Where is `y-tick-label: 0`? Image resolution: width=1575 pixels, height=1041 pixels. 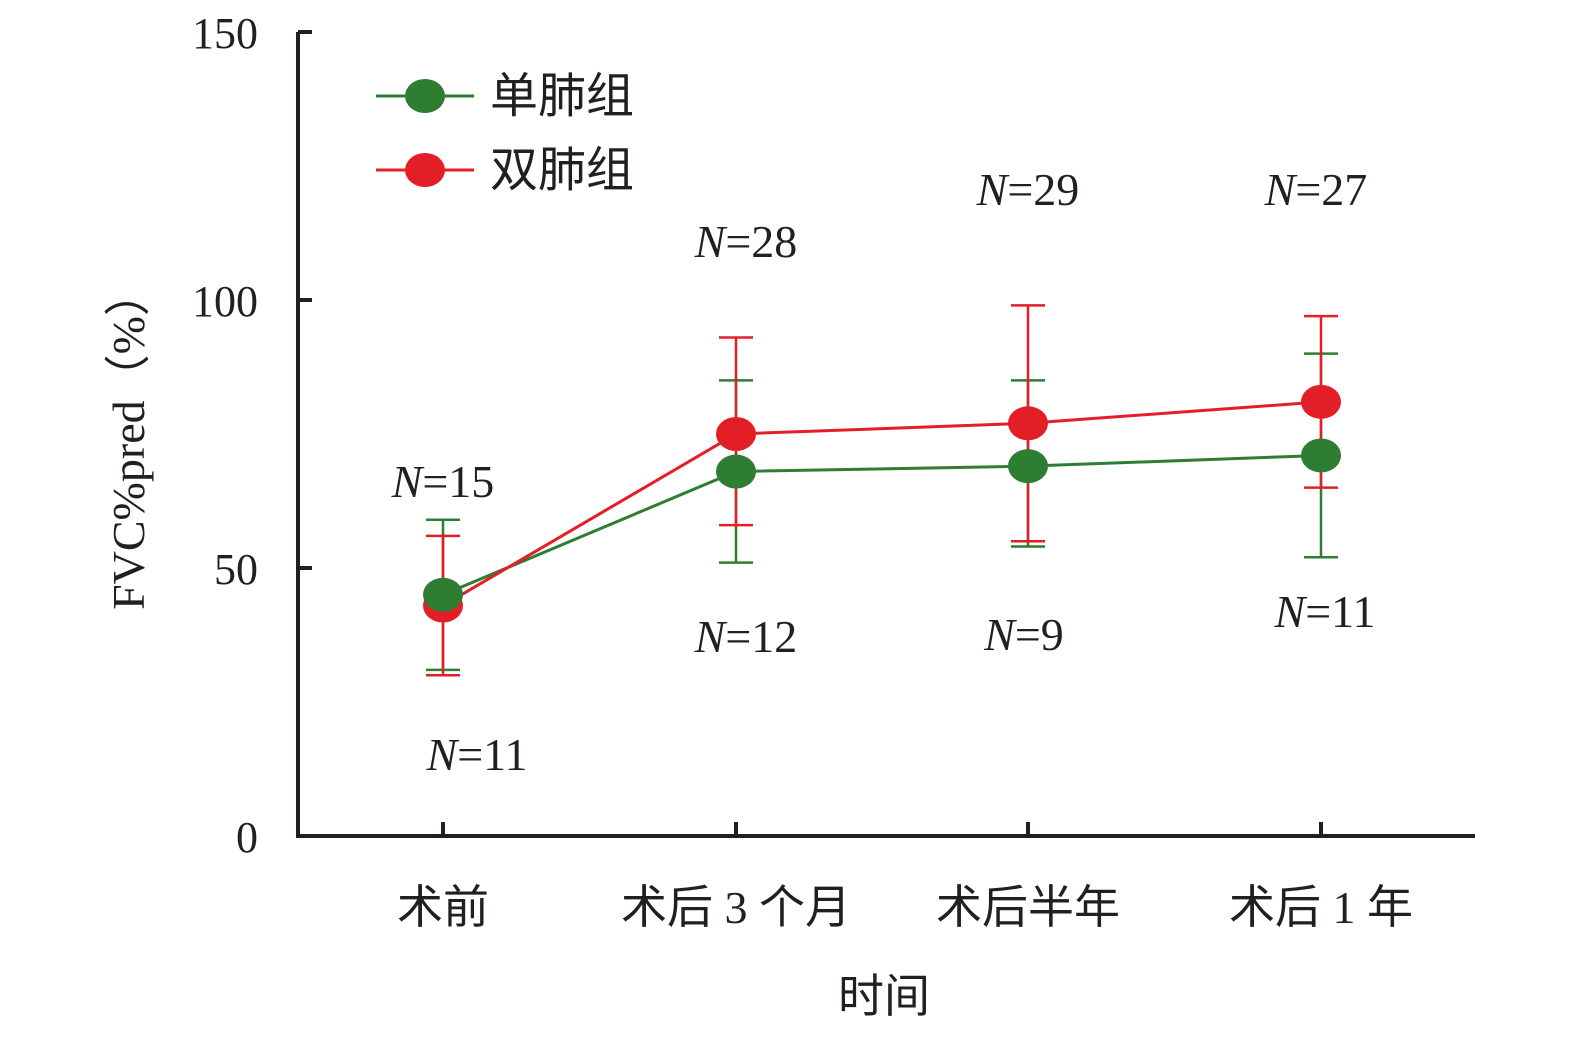 y-tick-label: 0 is located at coordinates (247, 837).